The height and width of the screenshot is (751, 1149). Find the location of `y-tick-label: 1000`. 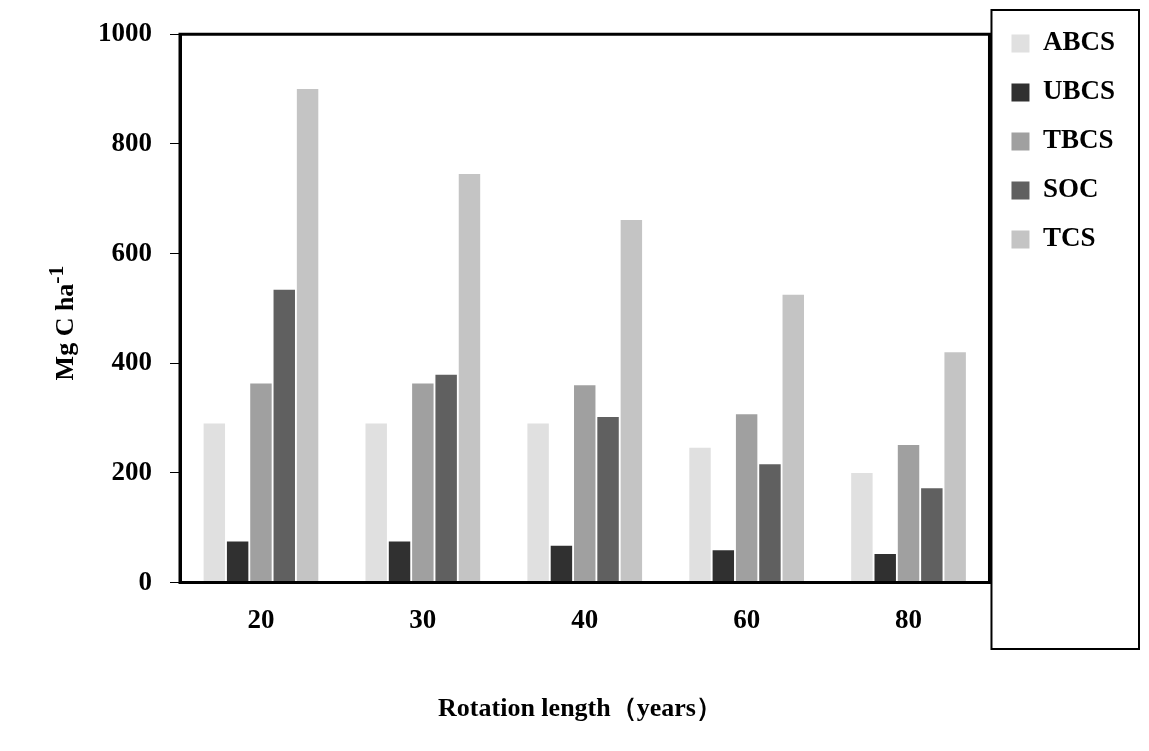

y-tick-label: 1000 is located at coordinates (125, 32).